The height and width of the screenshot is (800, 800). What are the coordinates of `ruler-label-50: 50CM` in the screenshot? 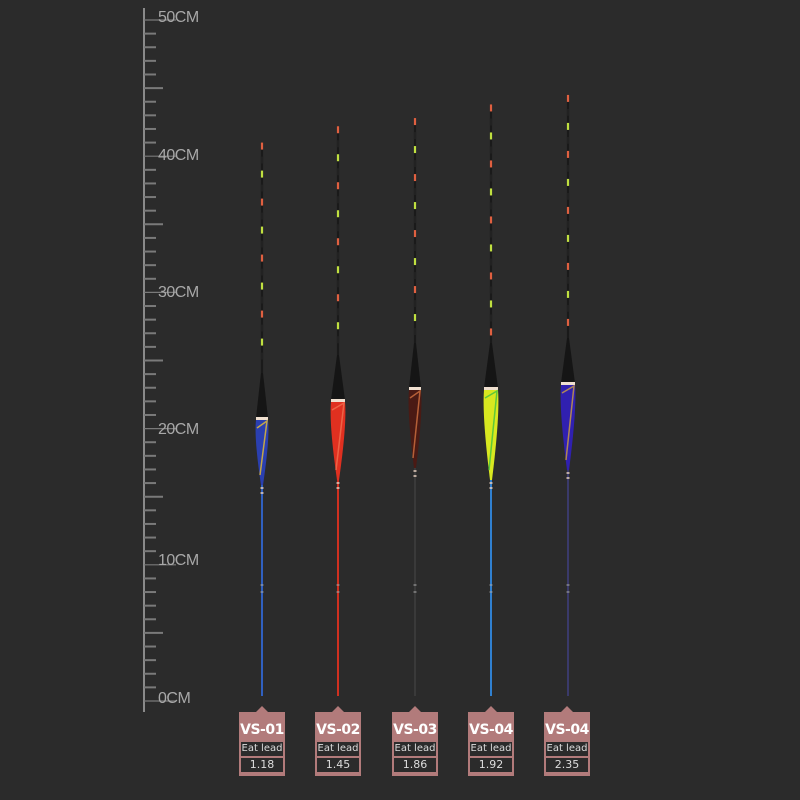 It's located at (178, 17).